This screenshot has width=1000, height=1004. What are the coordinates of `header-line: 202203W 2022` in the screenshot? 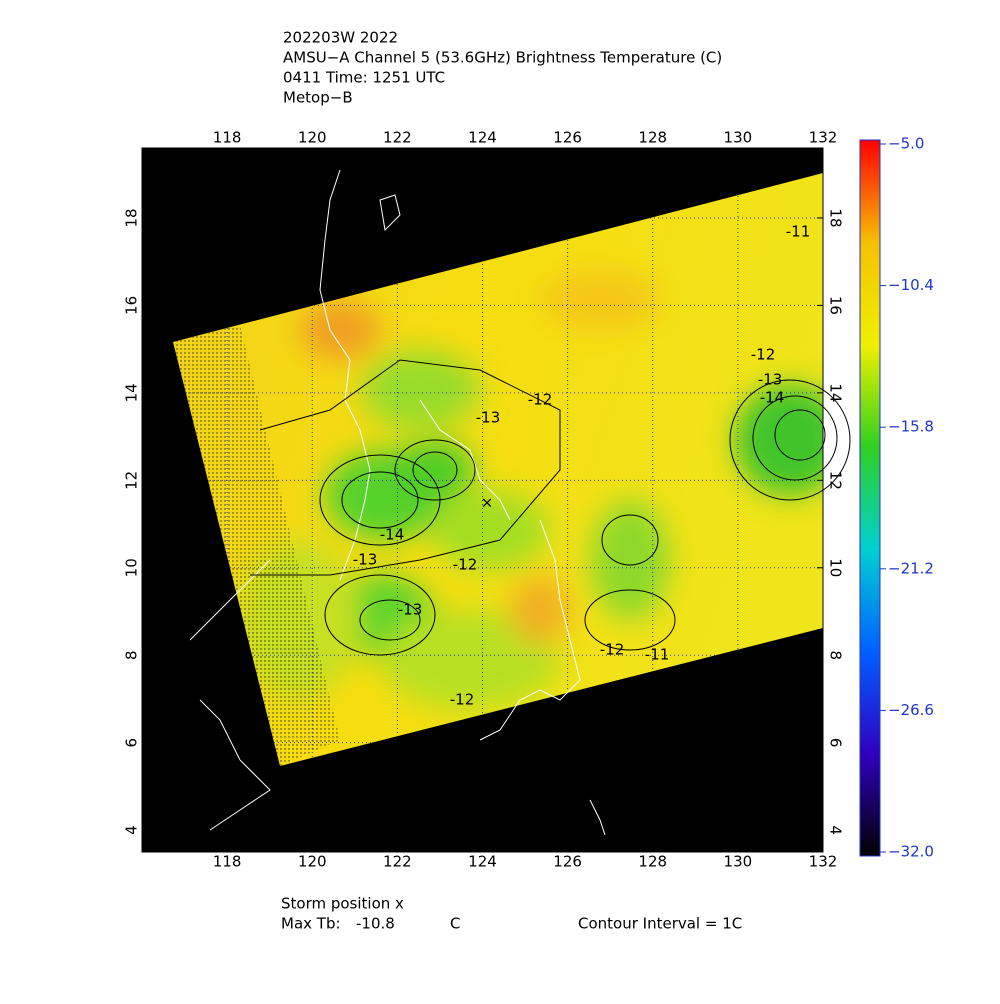 It's located at (340, 38).